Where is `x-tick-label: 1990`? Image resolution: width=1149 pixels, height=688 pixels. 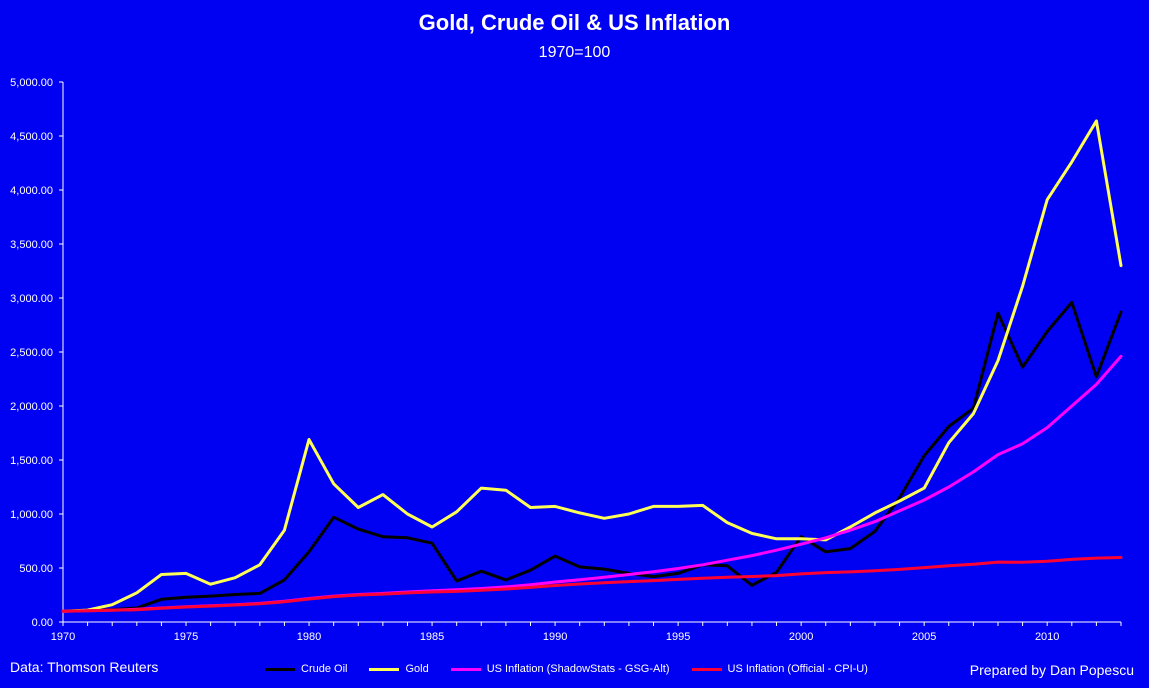
x-tick-label: 1990 is located at coordinates (555, 637).